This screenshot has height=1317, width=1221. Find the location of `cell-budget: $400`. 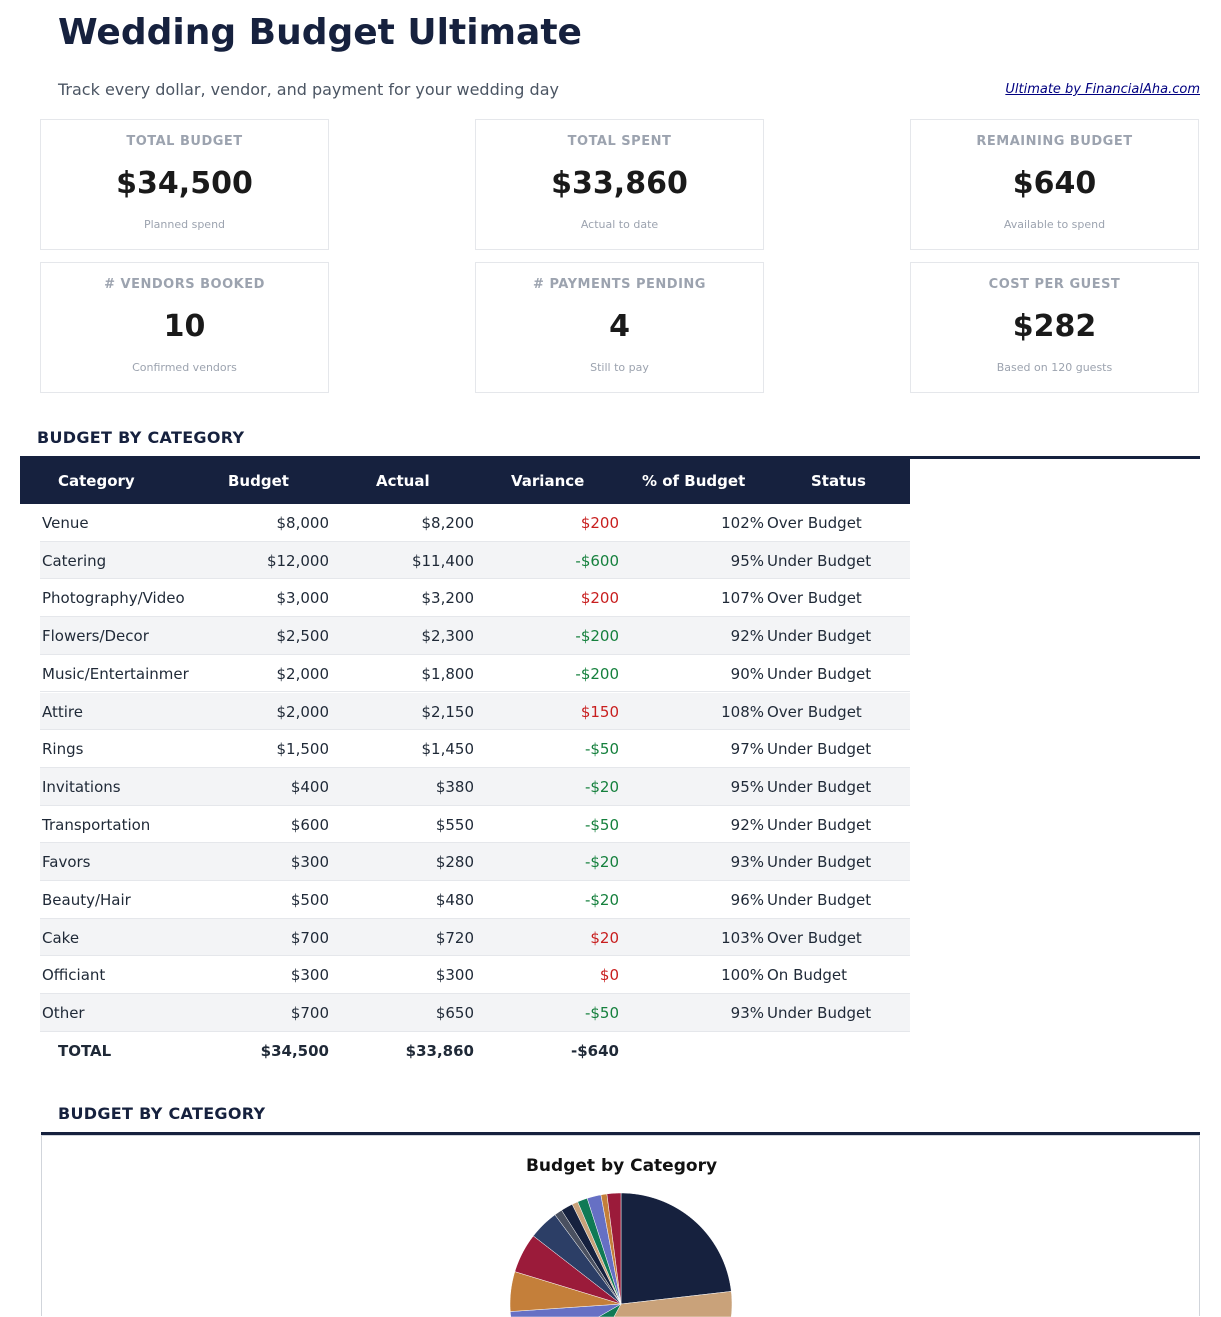

cell-budget: $400 is located at coordinates (309, 786).